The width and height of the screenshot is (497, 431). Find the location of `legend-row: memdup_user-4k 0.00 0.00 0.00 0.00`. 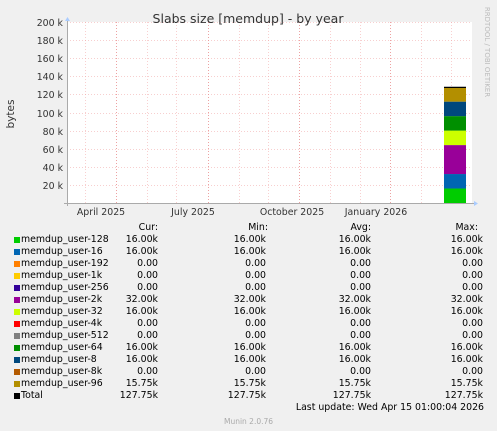

legend-row: memdup_user-4k 0.00 0.00 0.00 0.00 is located at coordinates (248, 324).